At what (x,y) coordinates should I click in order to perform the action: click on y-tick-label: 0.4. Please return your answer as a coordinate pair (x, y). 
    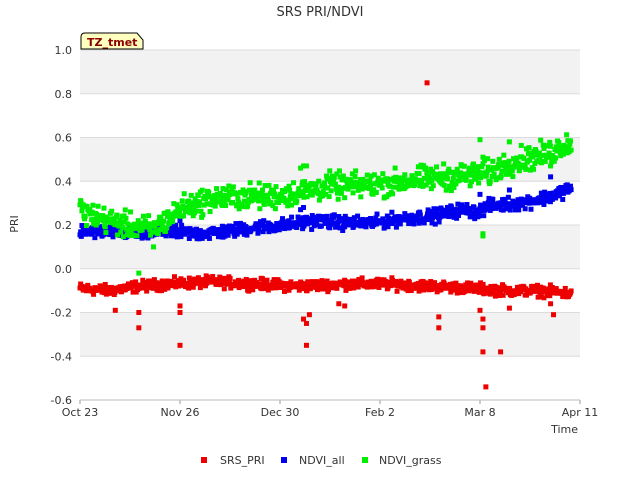
    Looking at the image, I should click on (64, 181).